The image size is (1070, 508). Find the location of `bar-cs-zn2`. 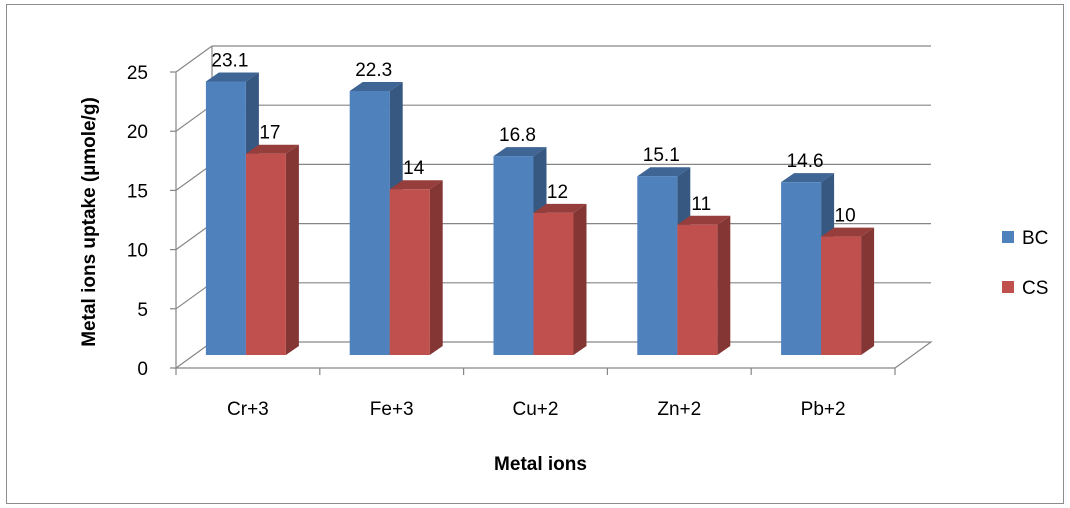

bar-cs-zn2 is located at coordinates (697, 289).